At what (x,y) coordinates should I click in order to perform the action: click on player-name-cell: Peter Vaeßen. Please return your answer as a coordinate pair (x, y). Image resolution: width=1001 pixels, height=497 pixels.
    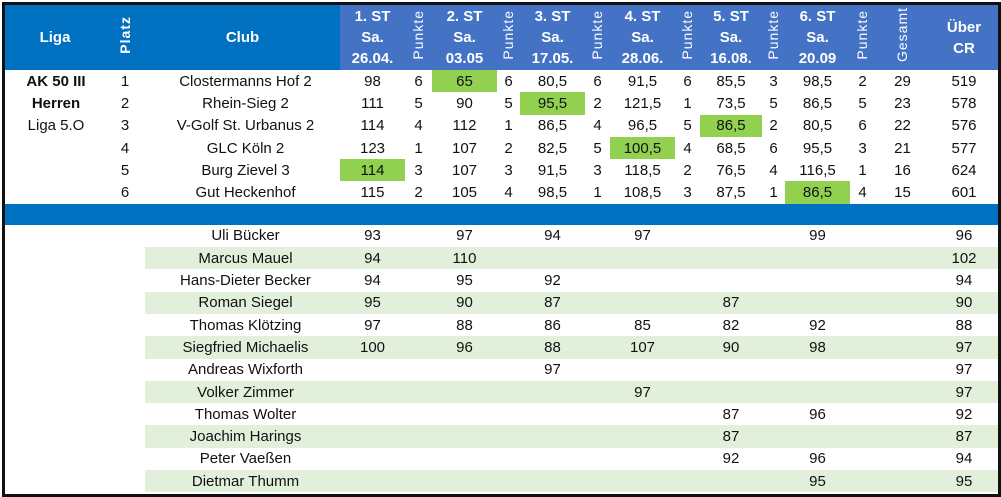
    Looking at the image, I should click on (245, 459).